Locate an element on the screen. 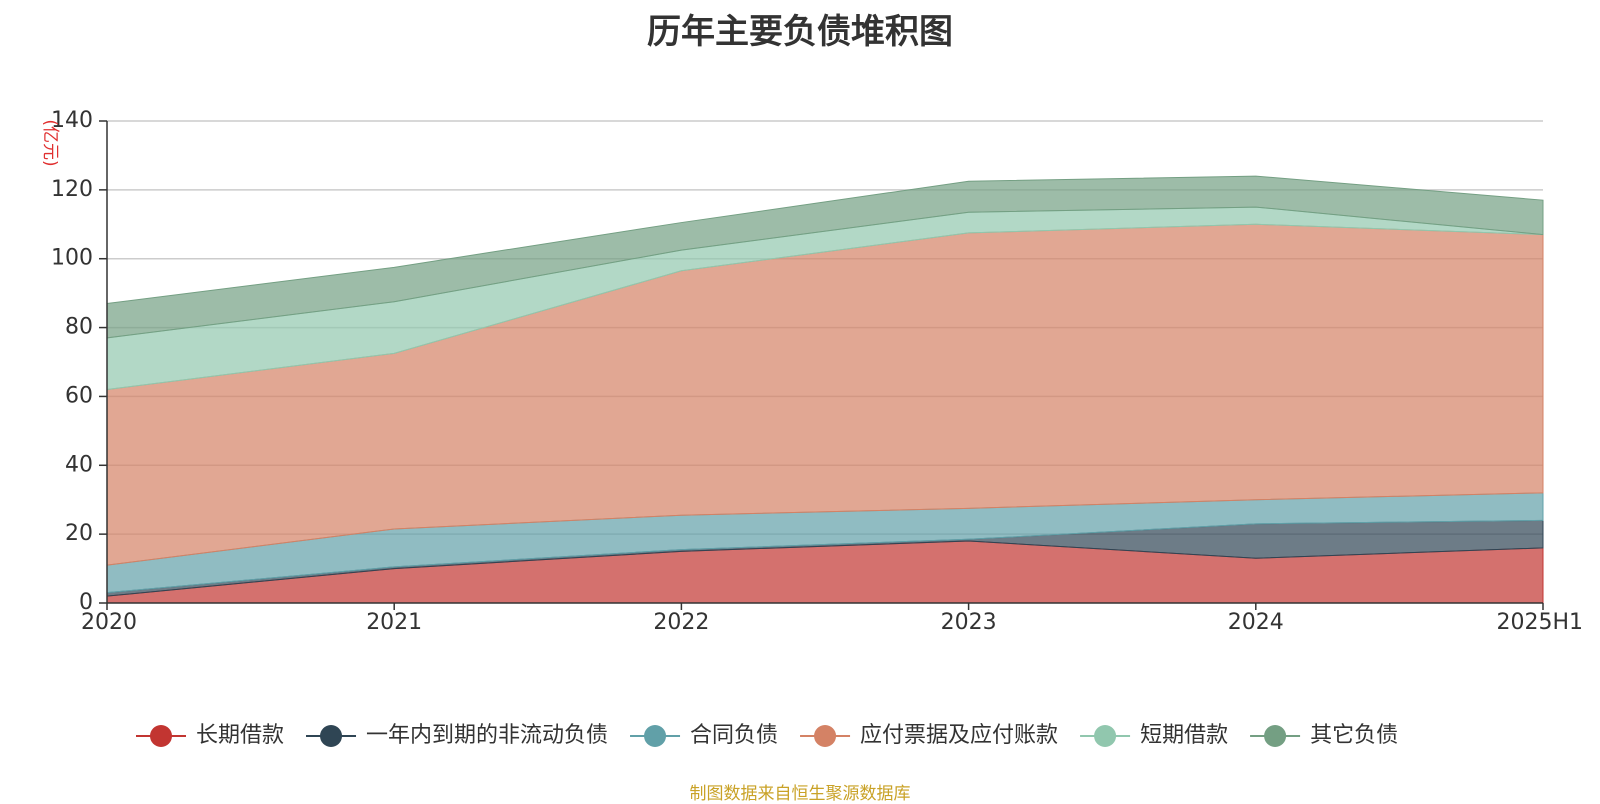 The width and height of the screenshot is (1600, 804). legend: 长期借款 一年内到期的非流动负债 合同负债 应付票据及应付账款 短期借款 其它负债 is located at coordinates (767, 735).